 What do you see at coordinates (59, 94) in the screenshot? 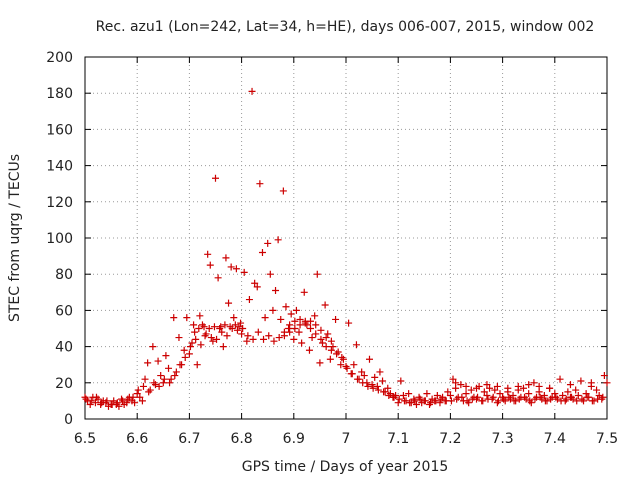
I see `y-tick-label: 180` at bounding box center [59, 94].